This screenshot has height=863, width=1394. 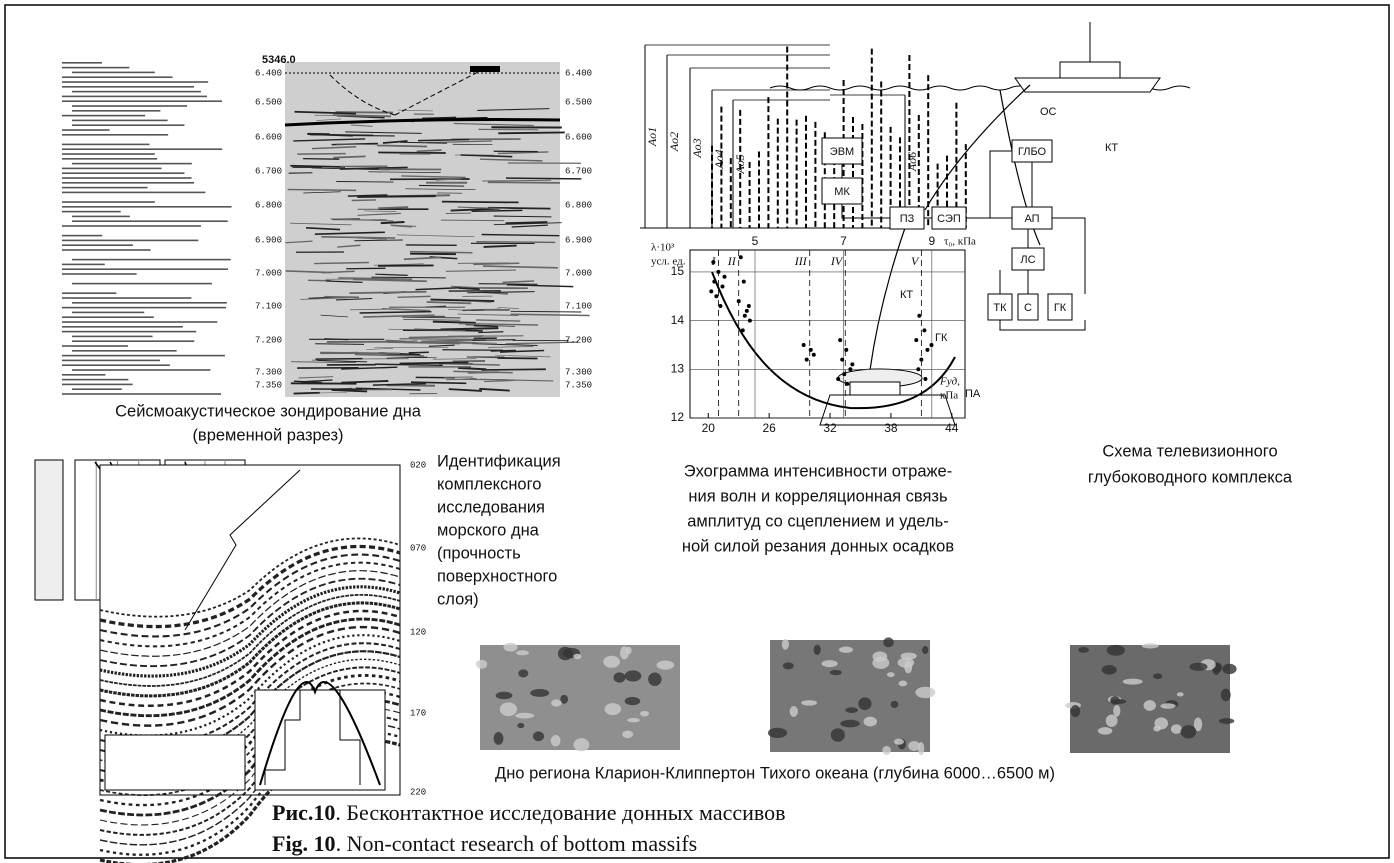 What do you see at coordinates (304, 843) in the screenshot?
I see `figure-number: Fig. 10` at bounding box center [304, 843].